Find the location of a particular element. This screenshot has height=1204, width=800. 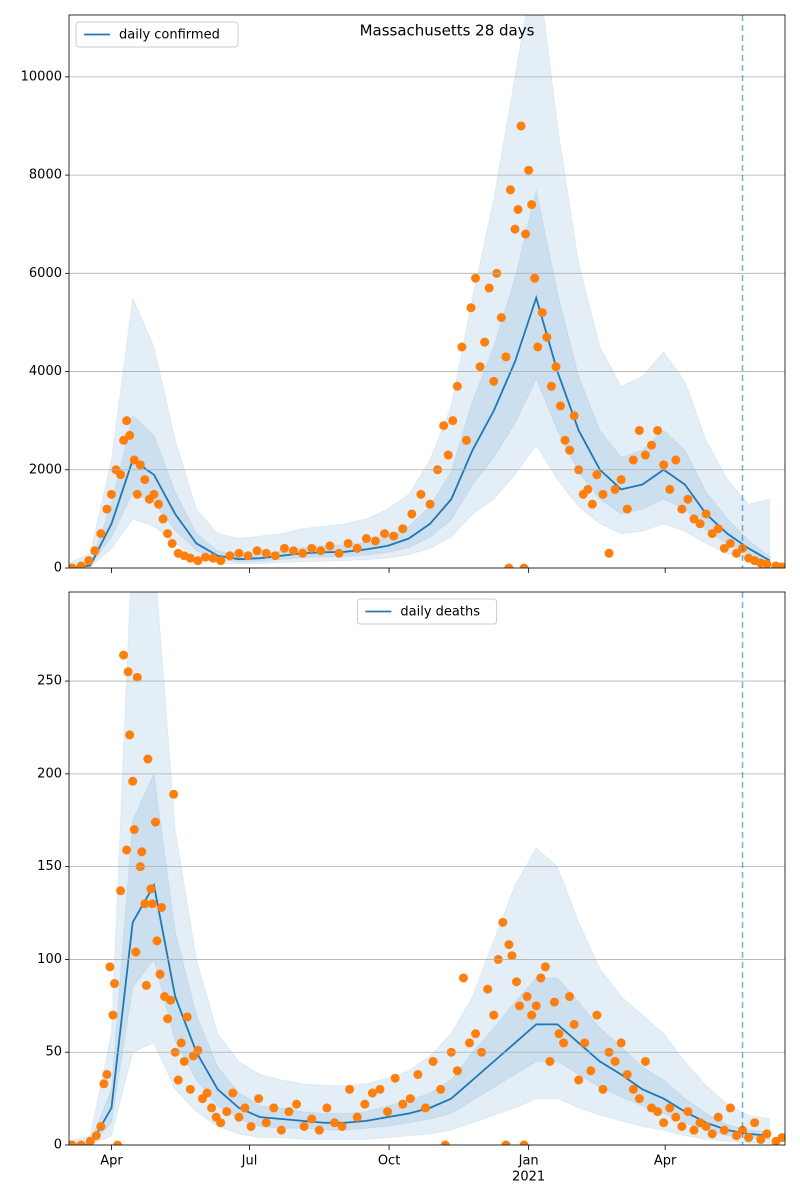

x-tick-label: Oct is located at coordinates (389, 1161).